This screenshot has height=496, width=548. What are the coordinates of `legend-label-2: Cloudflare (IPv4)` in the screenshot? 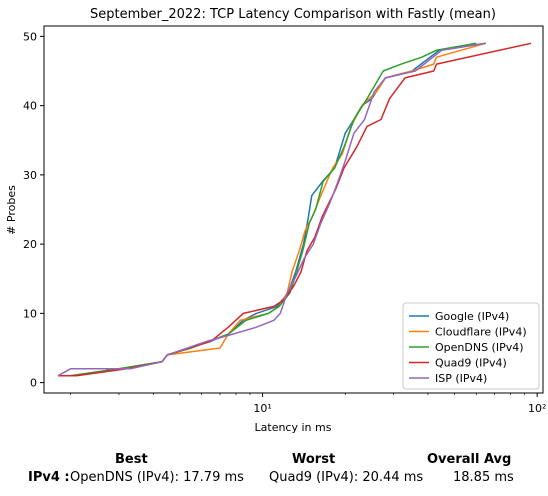 It's located at (481, 332).